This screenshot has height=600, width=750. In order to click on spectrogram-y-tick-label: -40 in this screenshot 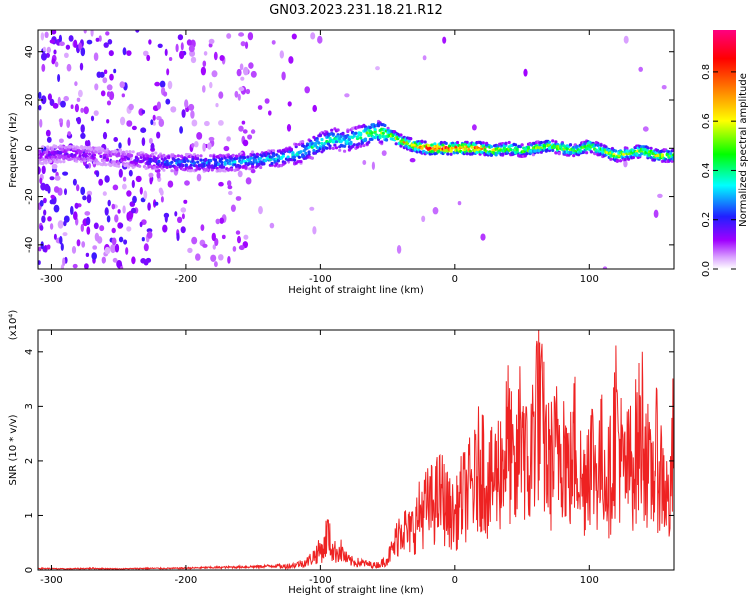, I will do `click(29, 245)`.